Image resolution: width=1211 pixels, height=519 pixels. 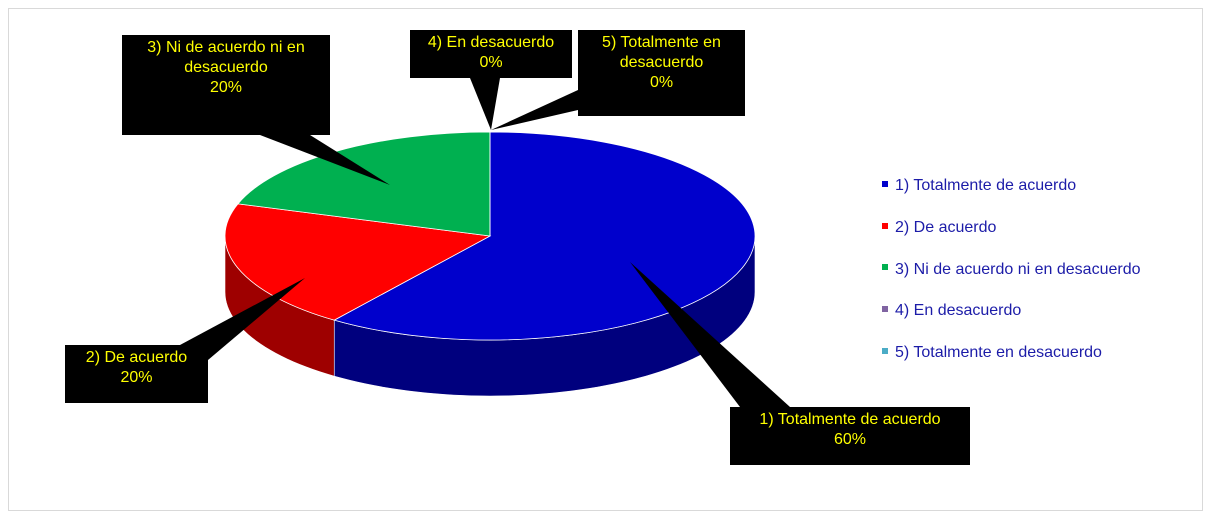 What do you see at coordinates (958, 311) in the screenshot?
I see `legend-label: 4) En desacuerdo` at bounding box center [958, 311].